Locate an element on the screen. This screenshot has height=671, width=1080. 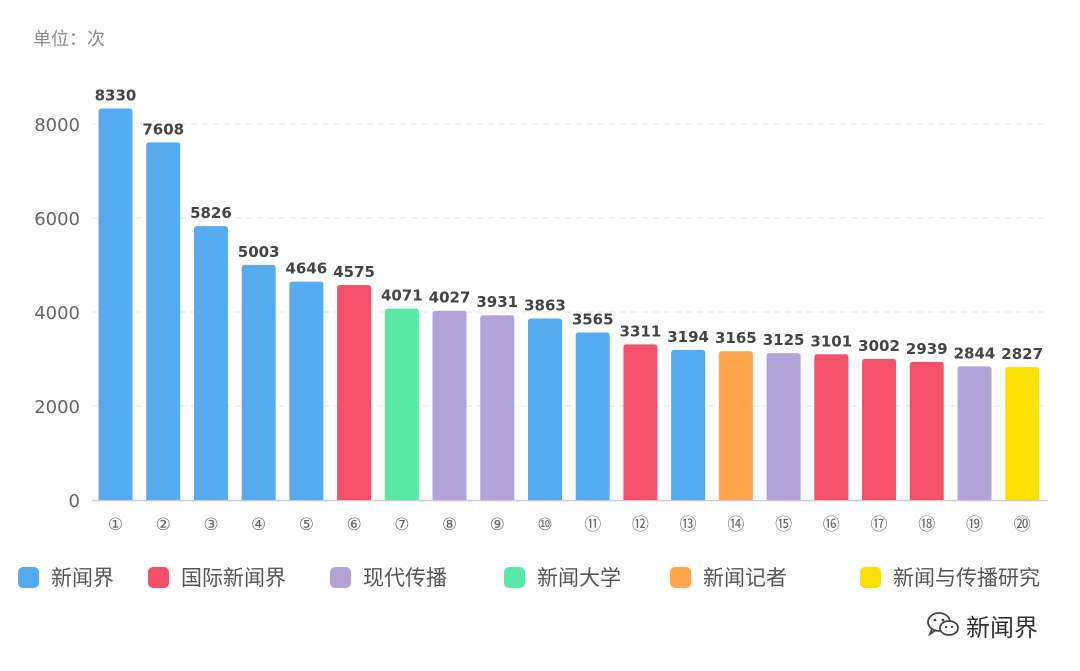
x-tick-label: ⑯ is located at coordinates (831, 525).